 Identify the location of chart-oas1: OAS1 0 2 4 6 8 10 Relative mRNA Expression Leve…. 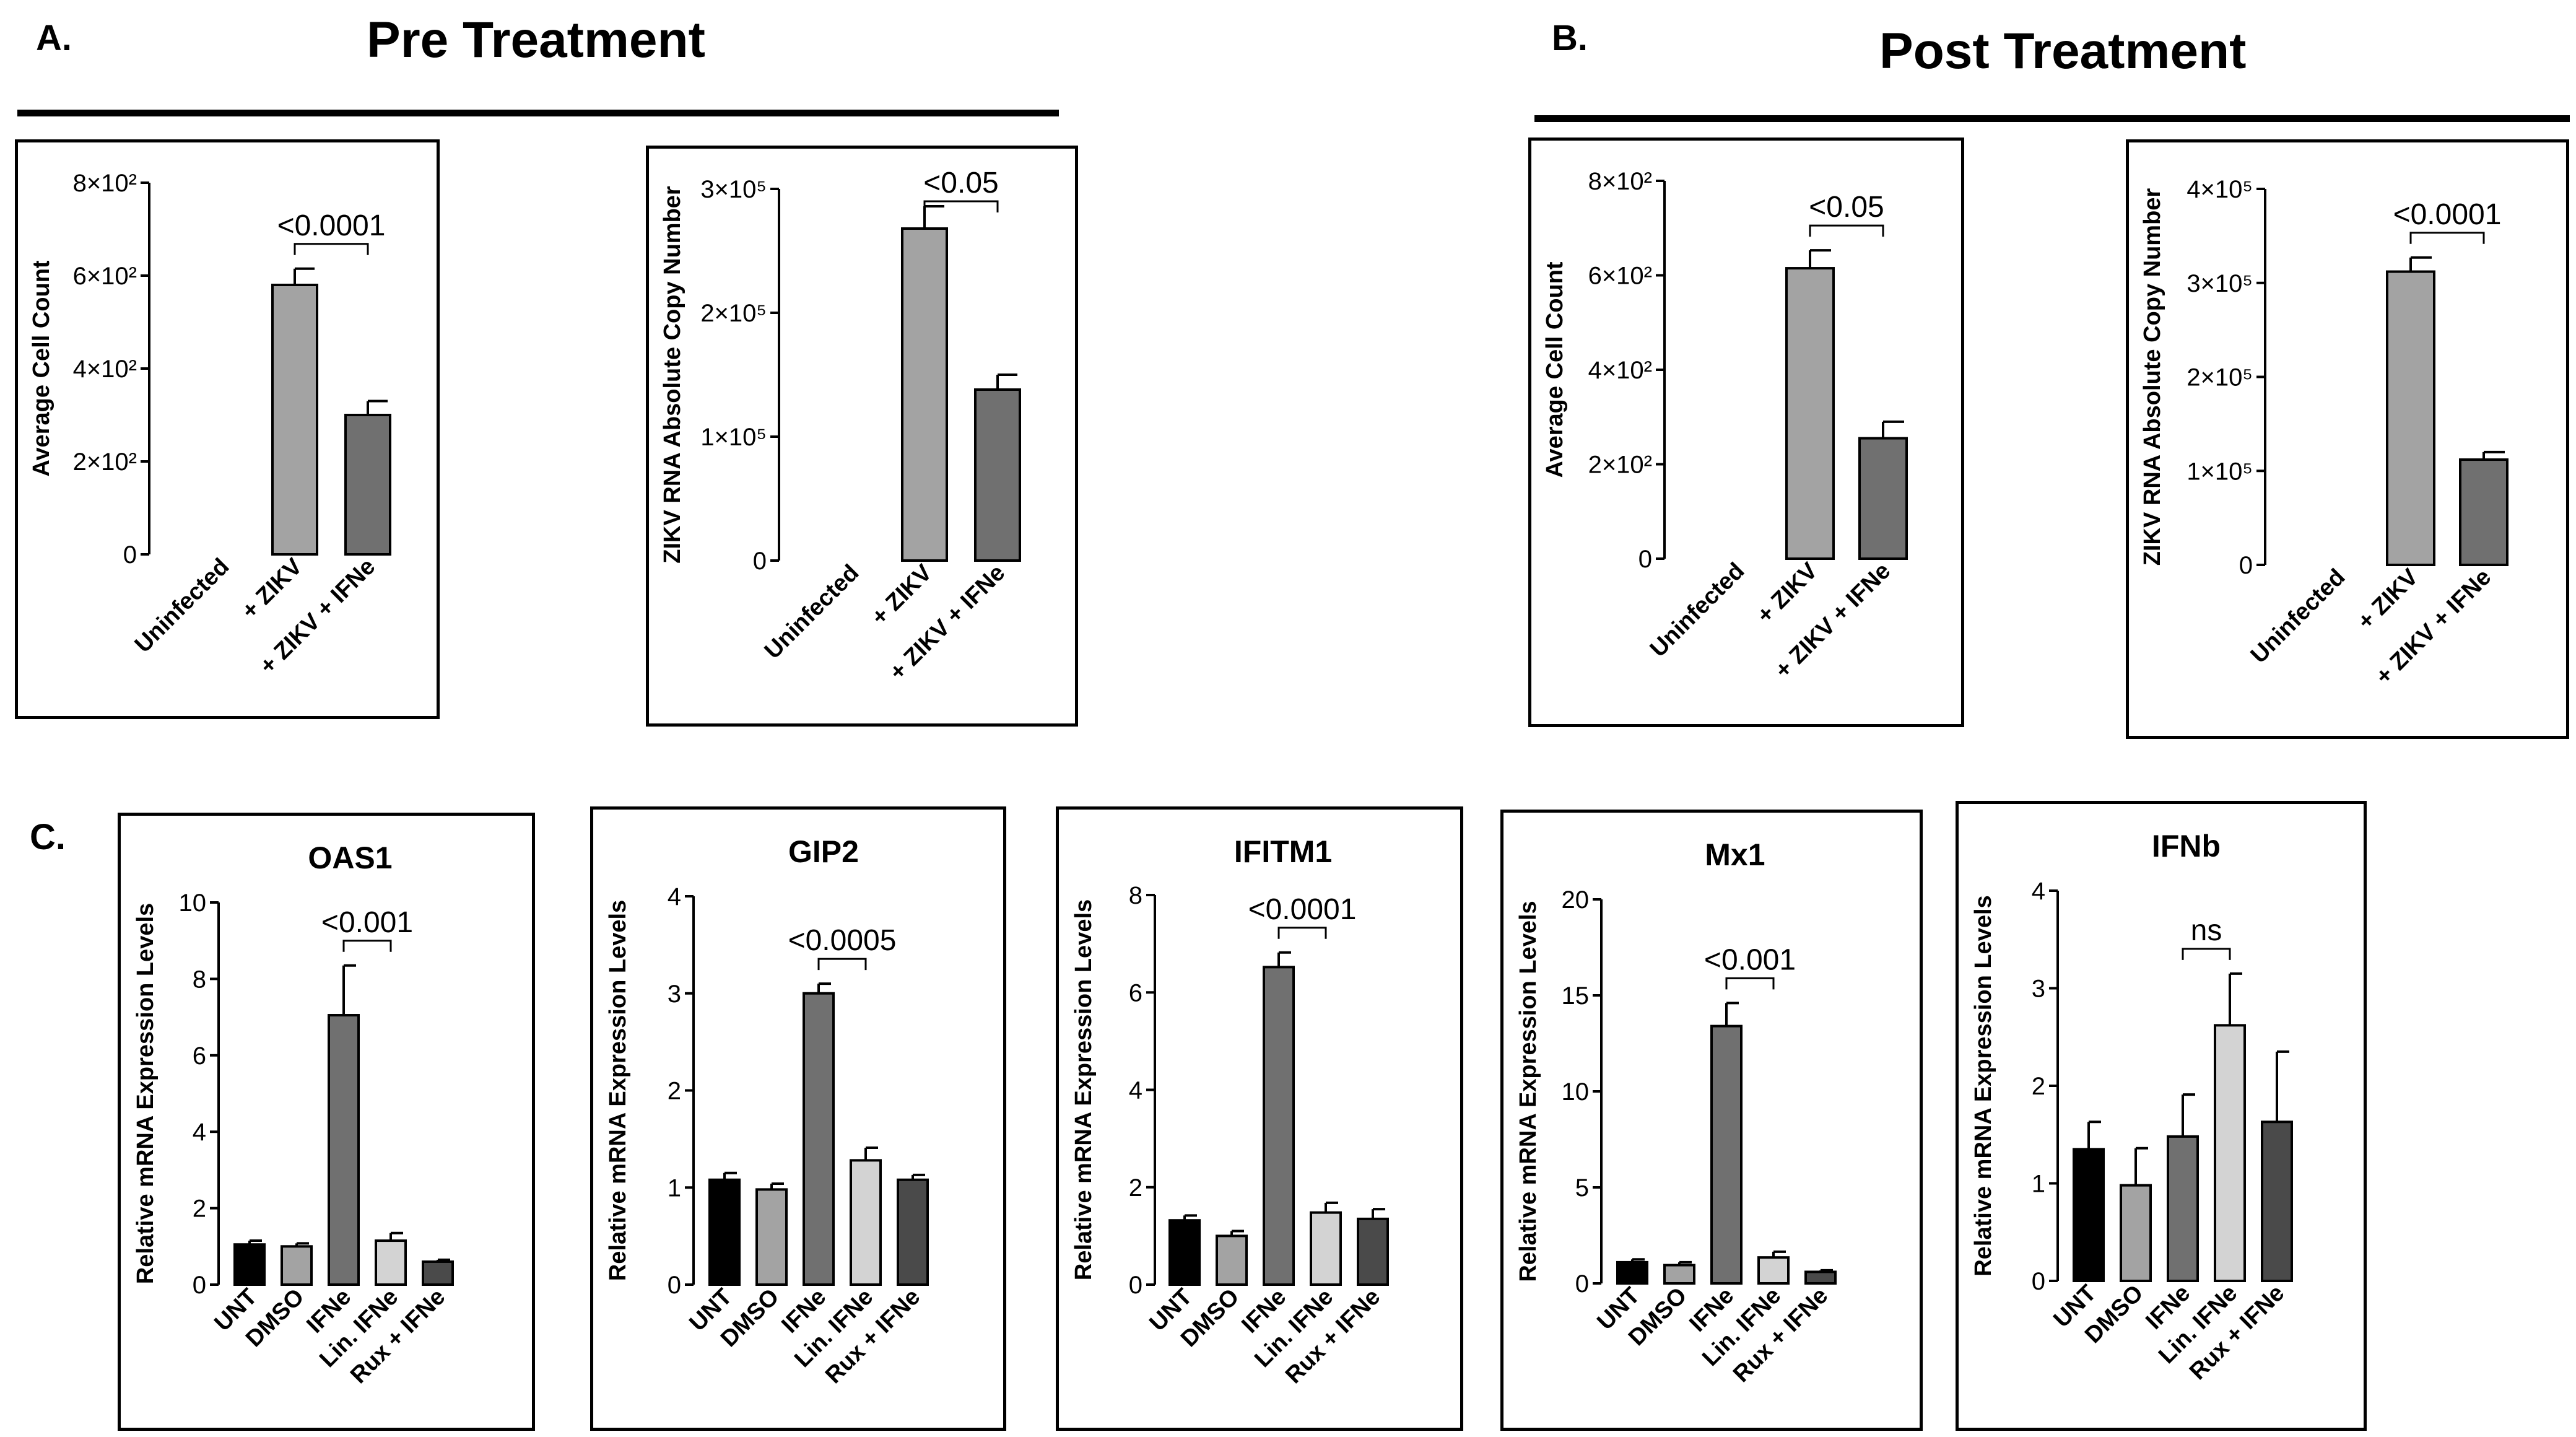
(326, 1122).